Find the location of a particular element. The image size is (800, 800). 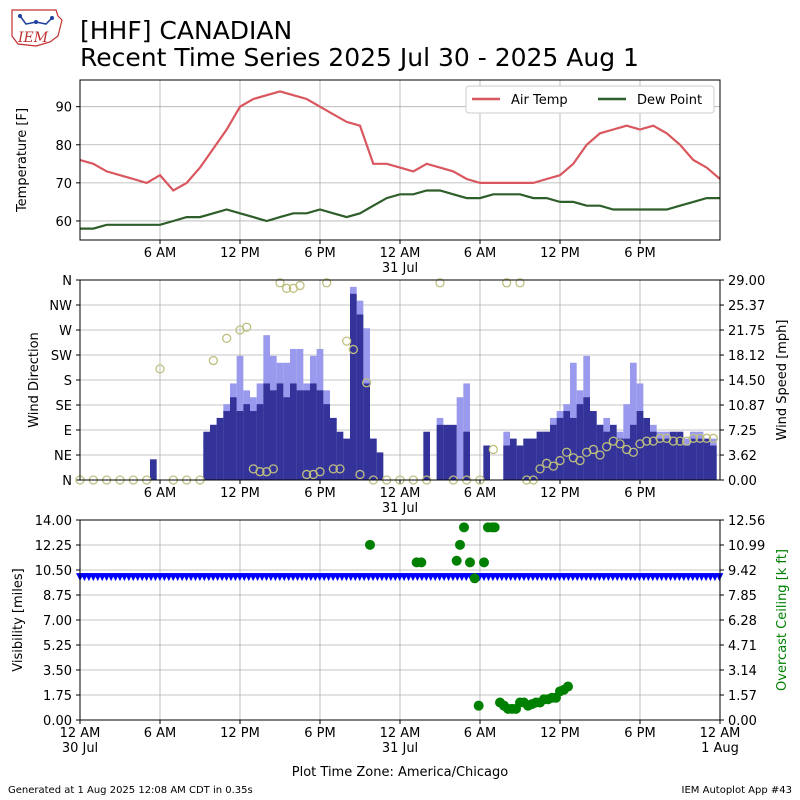

wind-direction-tick-label: NE is located at coordinates (63, 456).